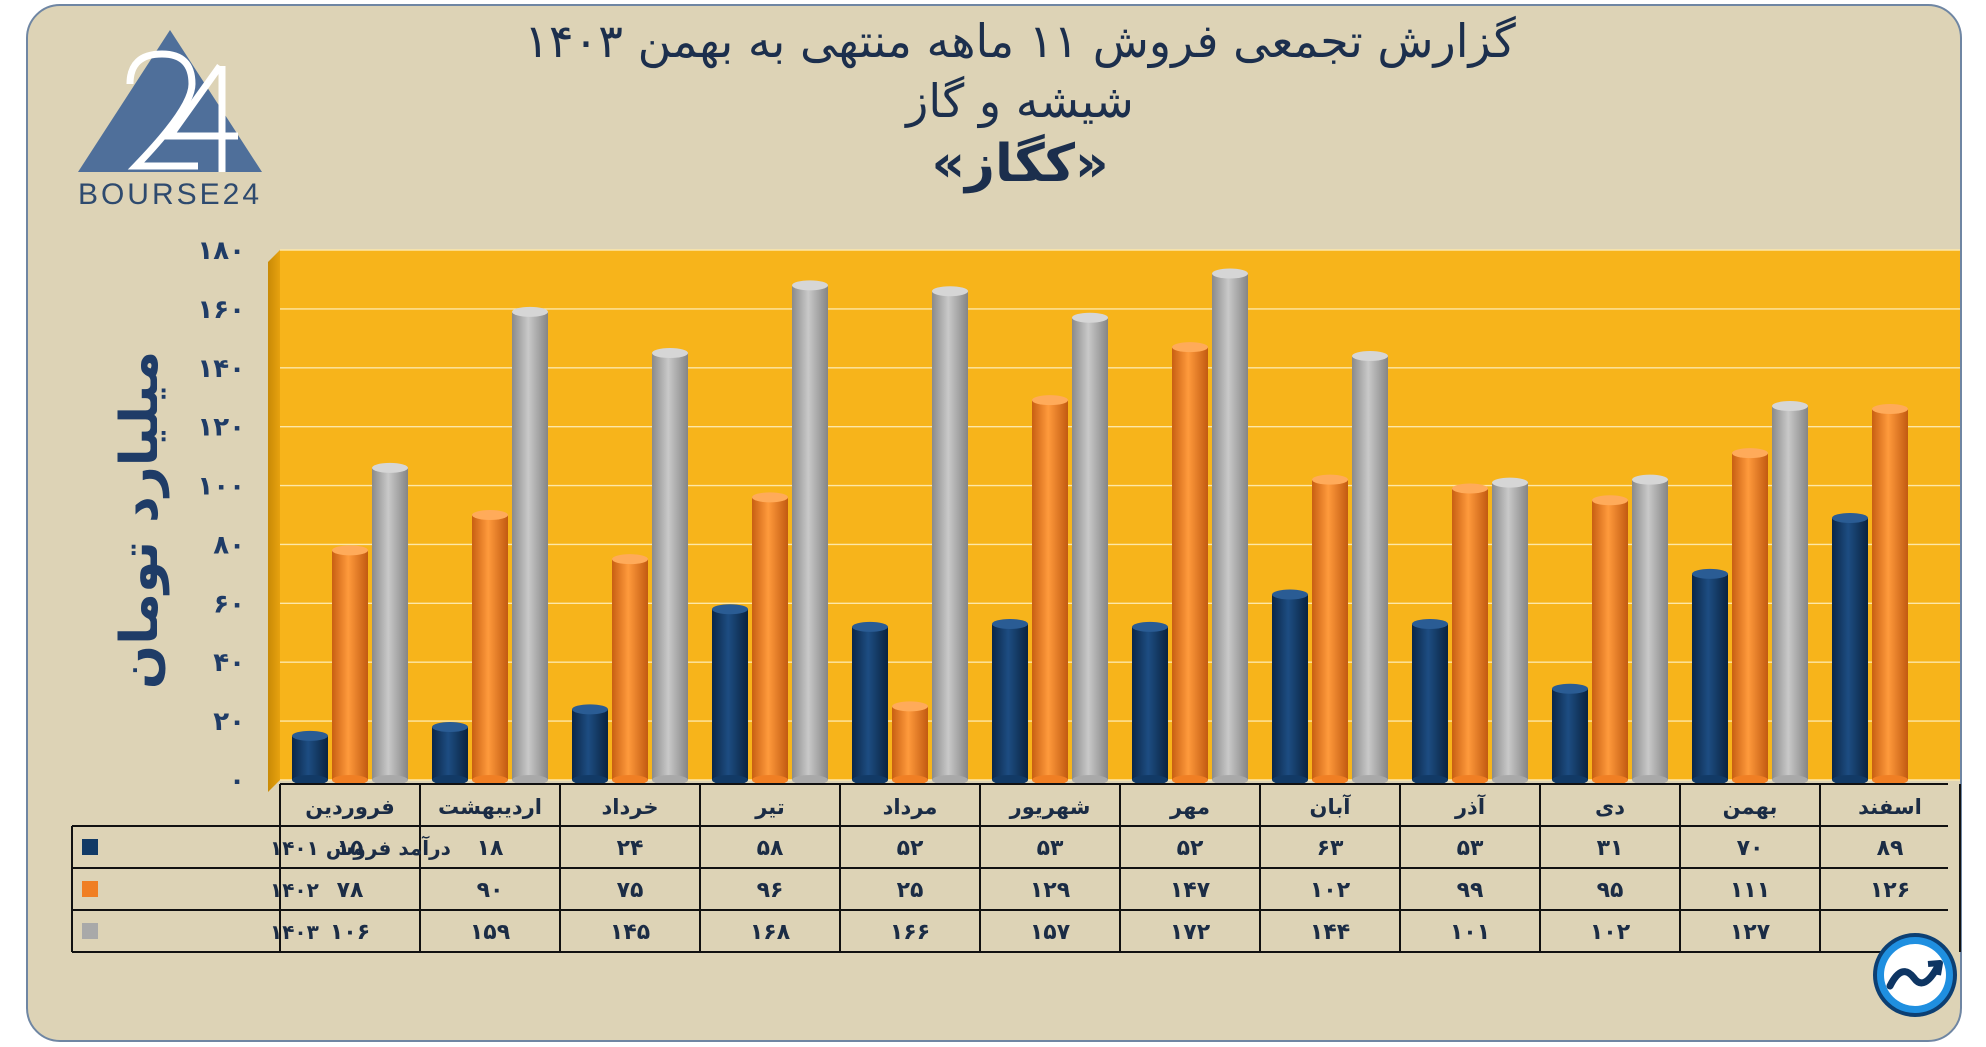  Describe the element at coordinates (490, 932) in the screenshot. I see `data-label: ۱۵۹` at that location.